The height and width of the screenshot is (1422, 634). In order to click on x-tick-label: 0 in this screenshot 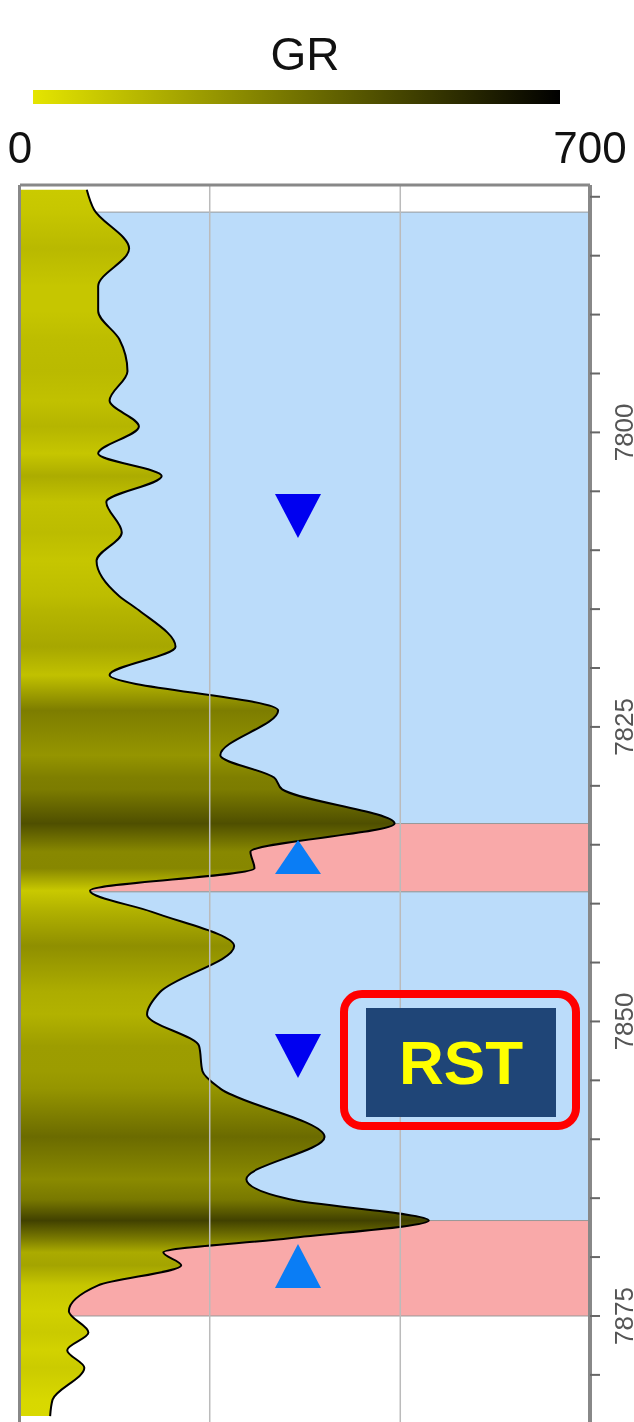, I will do `click(20, 147)`.